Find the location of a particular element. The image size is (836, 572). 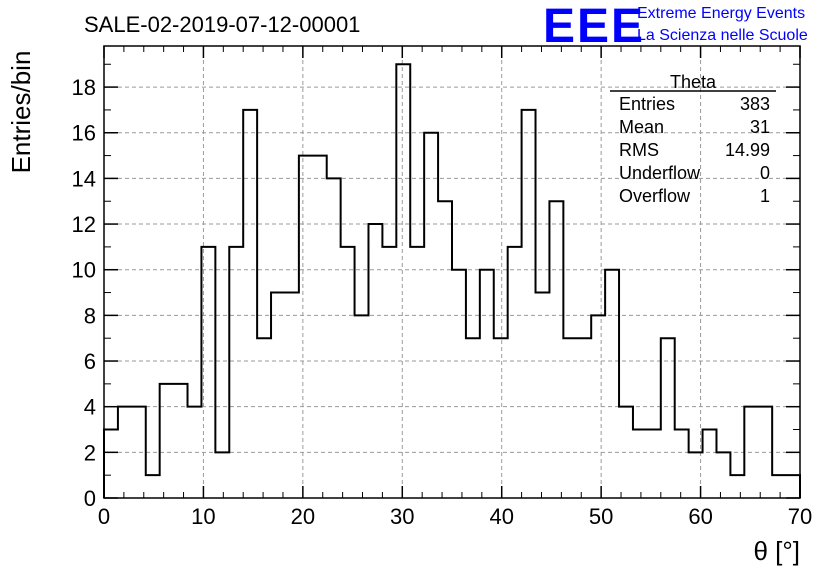

y-tick-label: 4 is located at coordinates (90, 407).